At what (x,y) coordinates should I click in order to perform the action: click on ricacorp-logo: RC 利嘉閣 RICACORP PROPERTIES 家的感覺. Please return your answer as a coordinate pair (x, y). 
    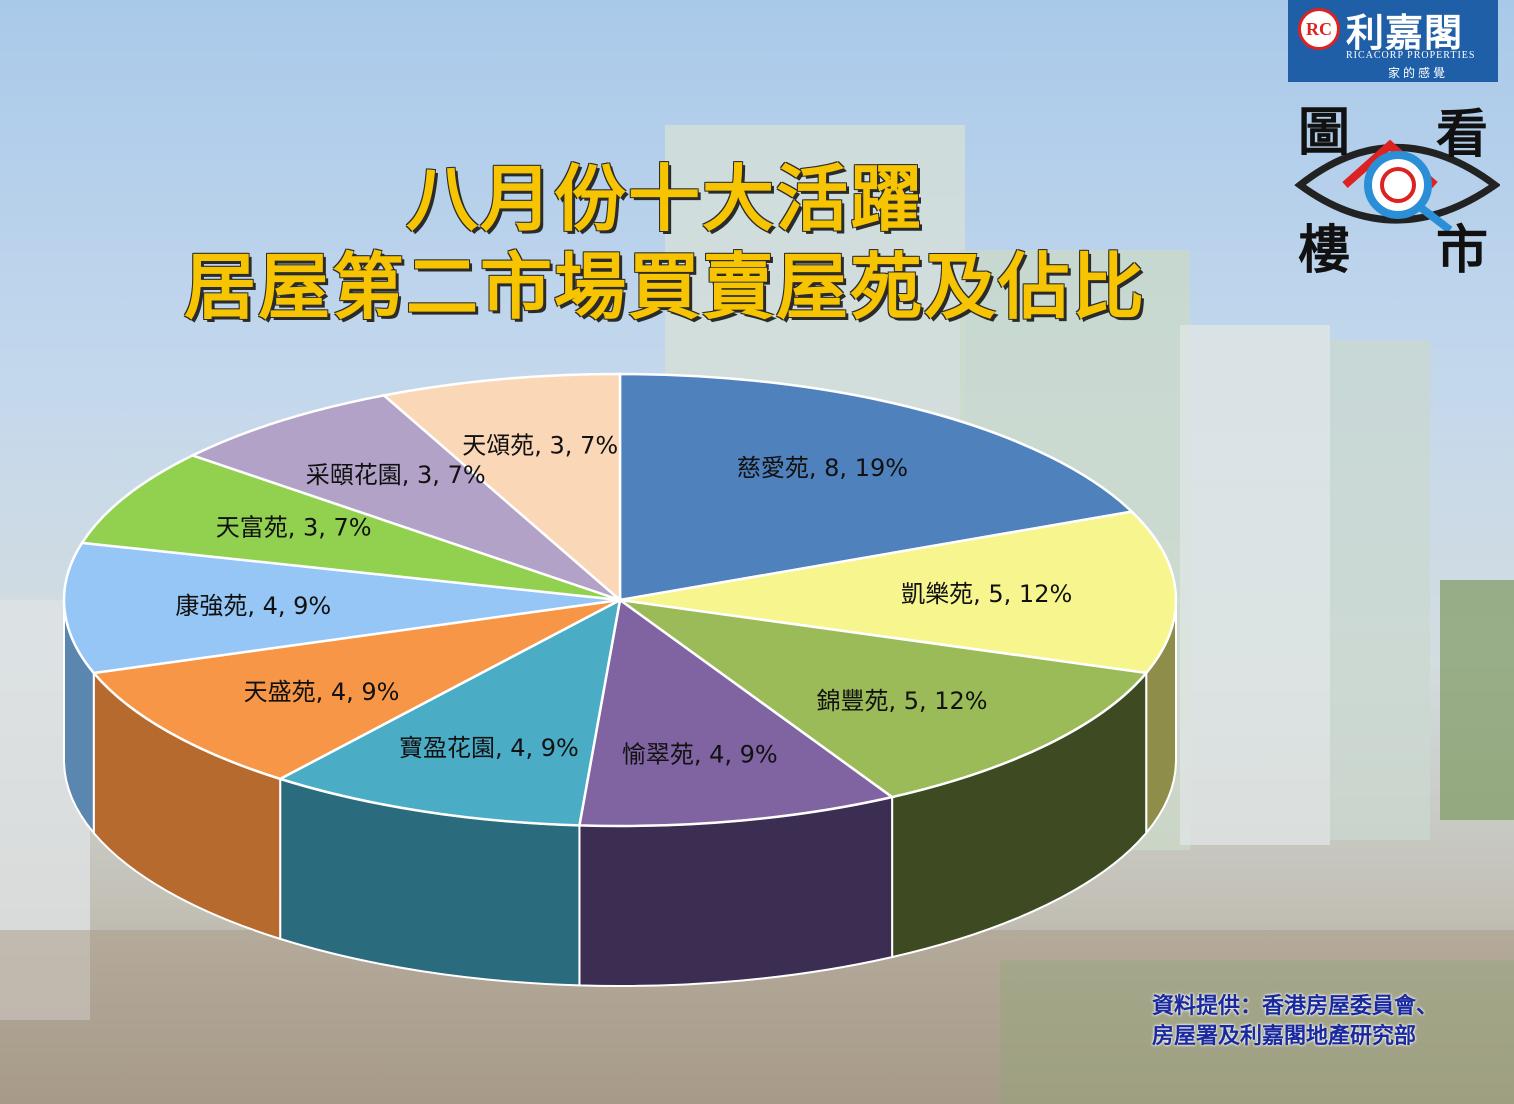
    Looking at the image, I should click on (1393, 41).